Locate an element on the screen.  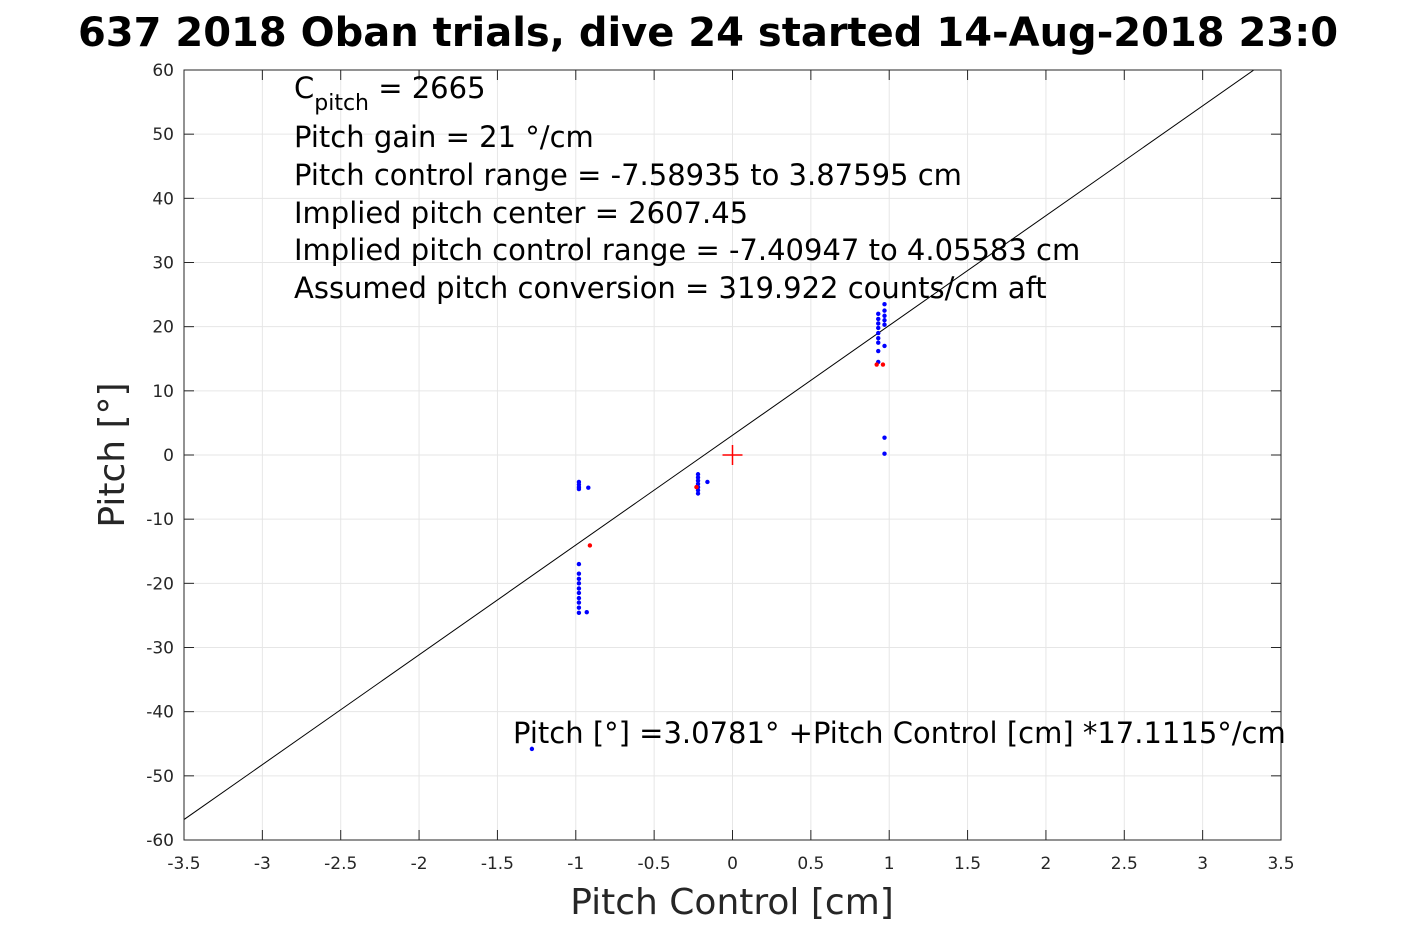
x-tick-label: 3 is located at coordinates (1202, 864).